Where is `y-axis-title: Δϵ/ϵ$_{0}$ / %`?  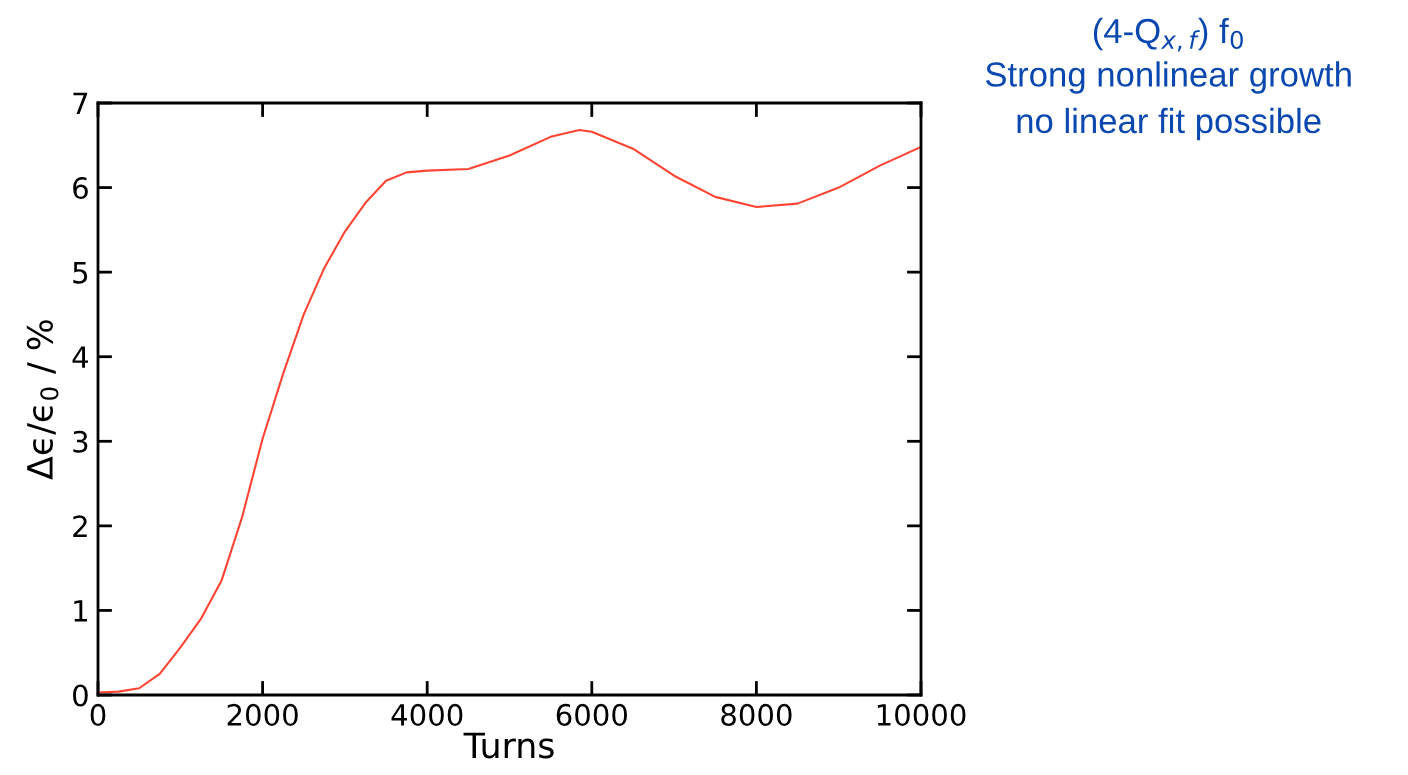 y-axis-title: Δϵ/ϵ$_{0}$ / % is located at coordinates (42, 400).